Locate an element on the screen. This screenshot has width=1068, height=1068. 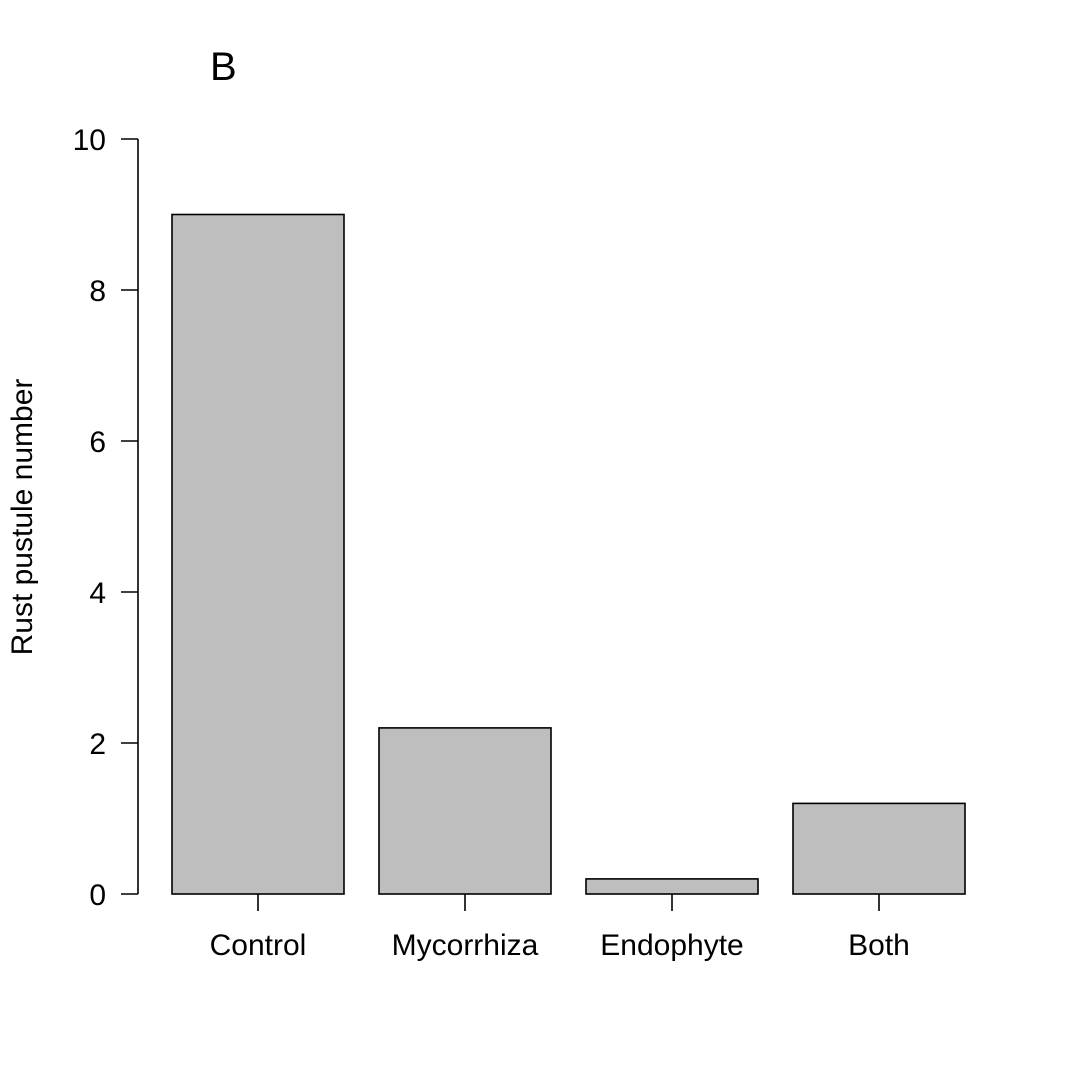
x-tick-label-mycorrhiza: Mycorrhiza is located at coordinates (465, 945).